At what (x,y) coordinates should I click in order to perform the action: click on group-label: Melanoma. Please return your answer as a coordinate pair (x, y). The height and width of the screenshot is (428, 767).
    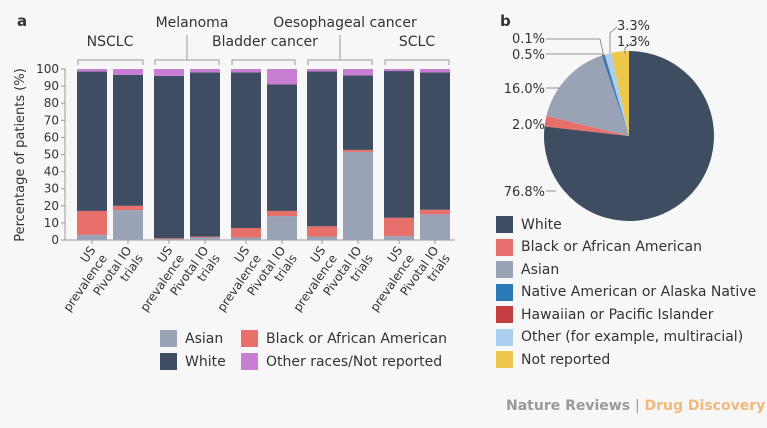
    Looking at the image, I should click on (192, 23).